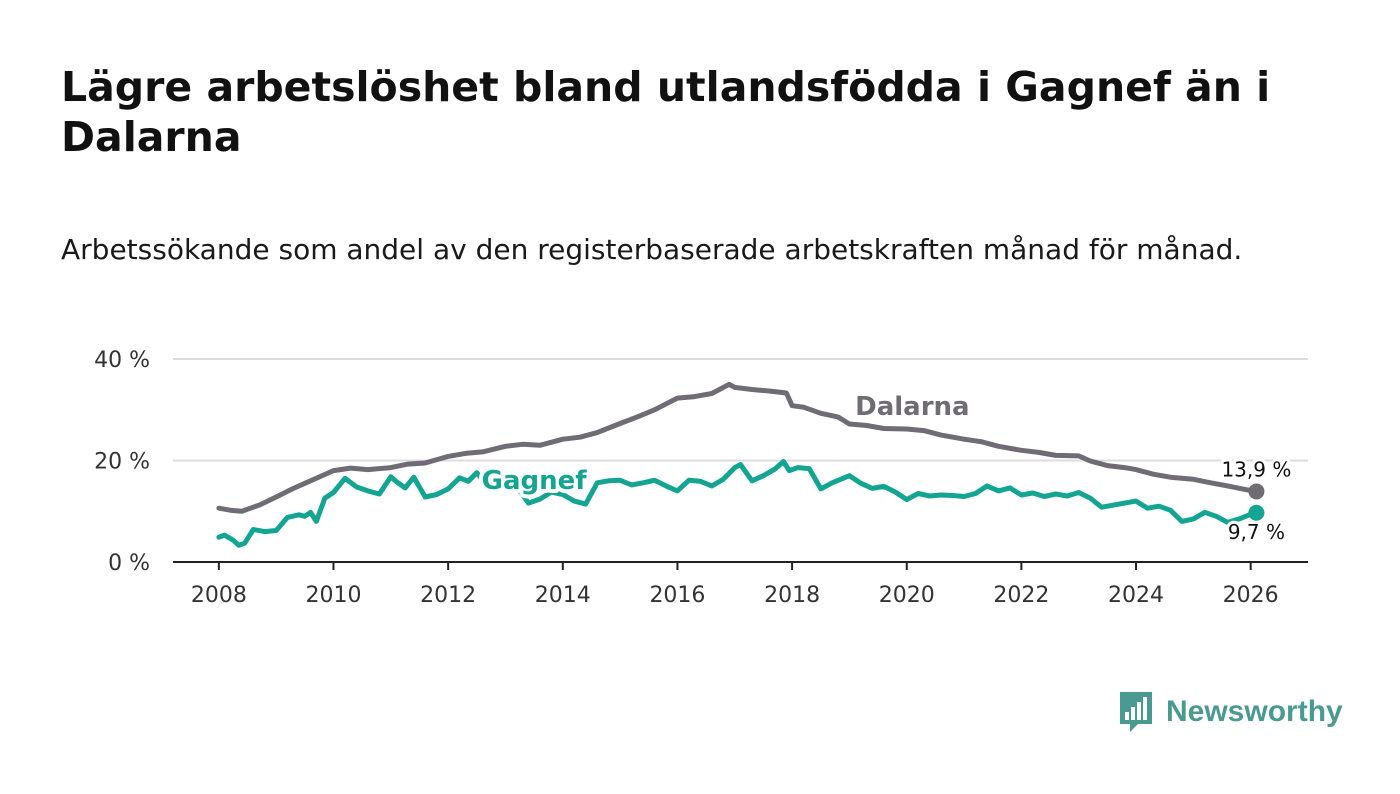 The height and width of the screenshot is (794, 1400). I want to click on series-line-gagnef, so click(737, 503).